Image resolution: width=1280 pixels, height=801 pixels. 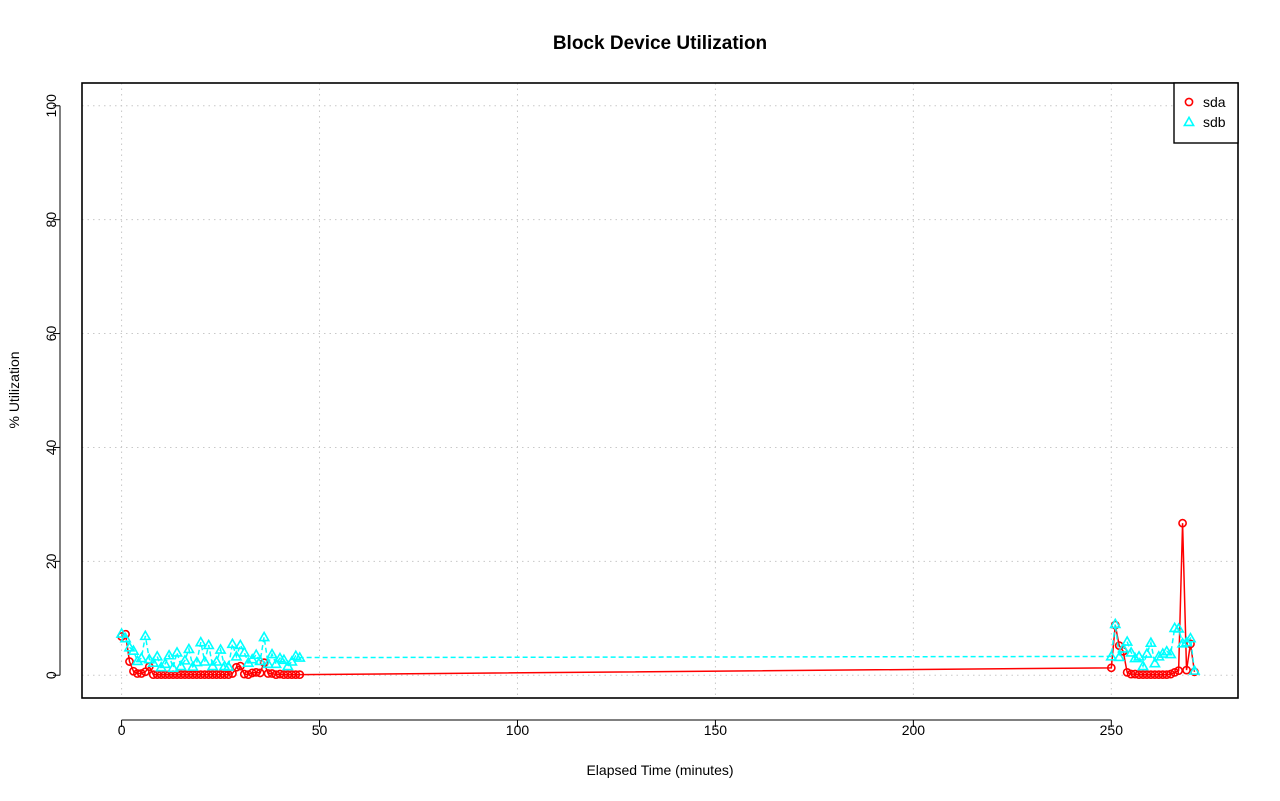 What do you see at coordinates (51, 334) in the screenshot?
I see `y-tick-label: 60` at bounding box center [51, 334].